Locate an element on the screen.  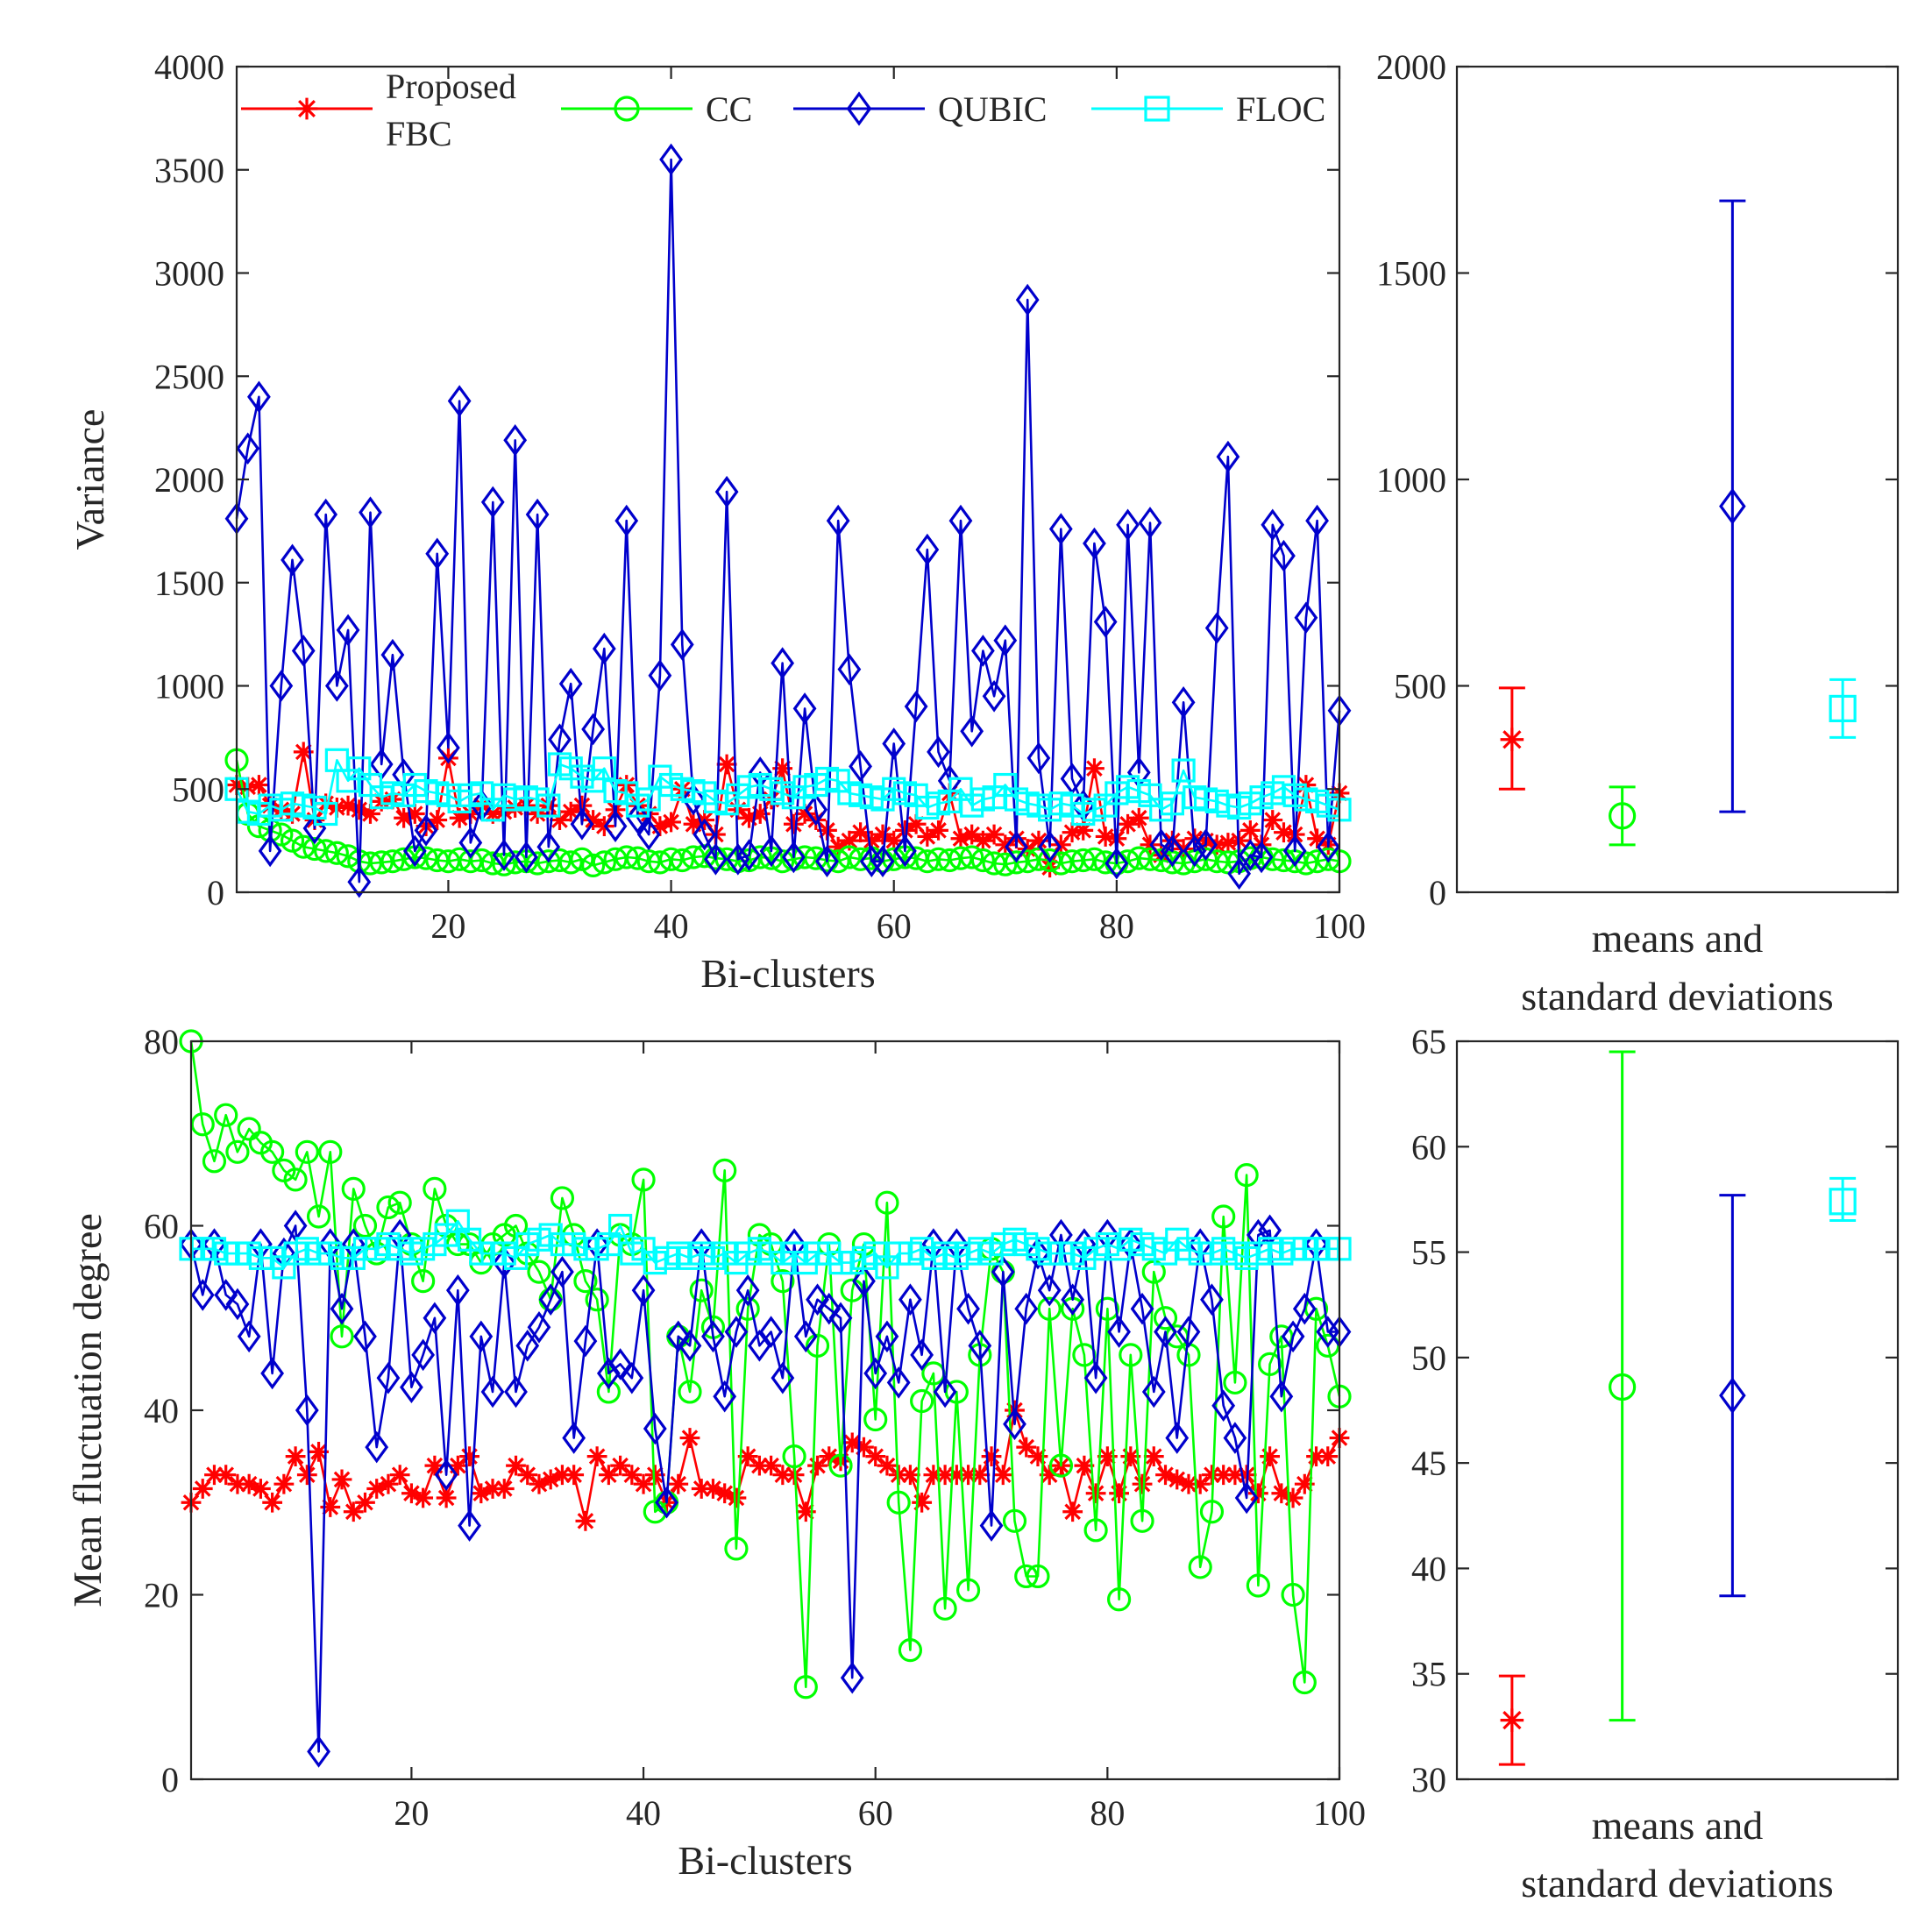
variance-errorbar-axes-box is located at coordinates (1677, 479).